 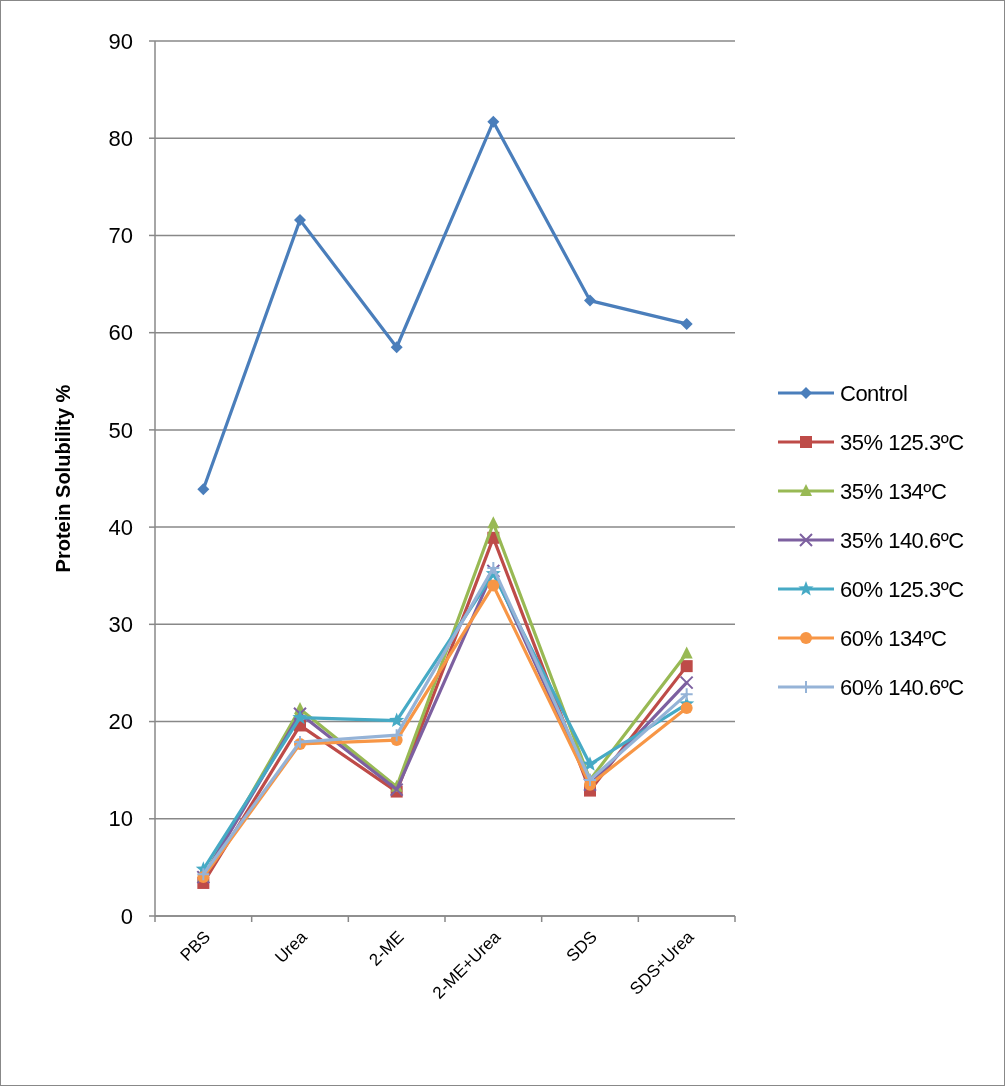 I want to click on y-tick-label: 30, so click(x=120, y=625).